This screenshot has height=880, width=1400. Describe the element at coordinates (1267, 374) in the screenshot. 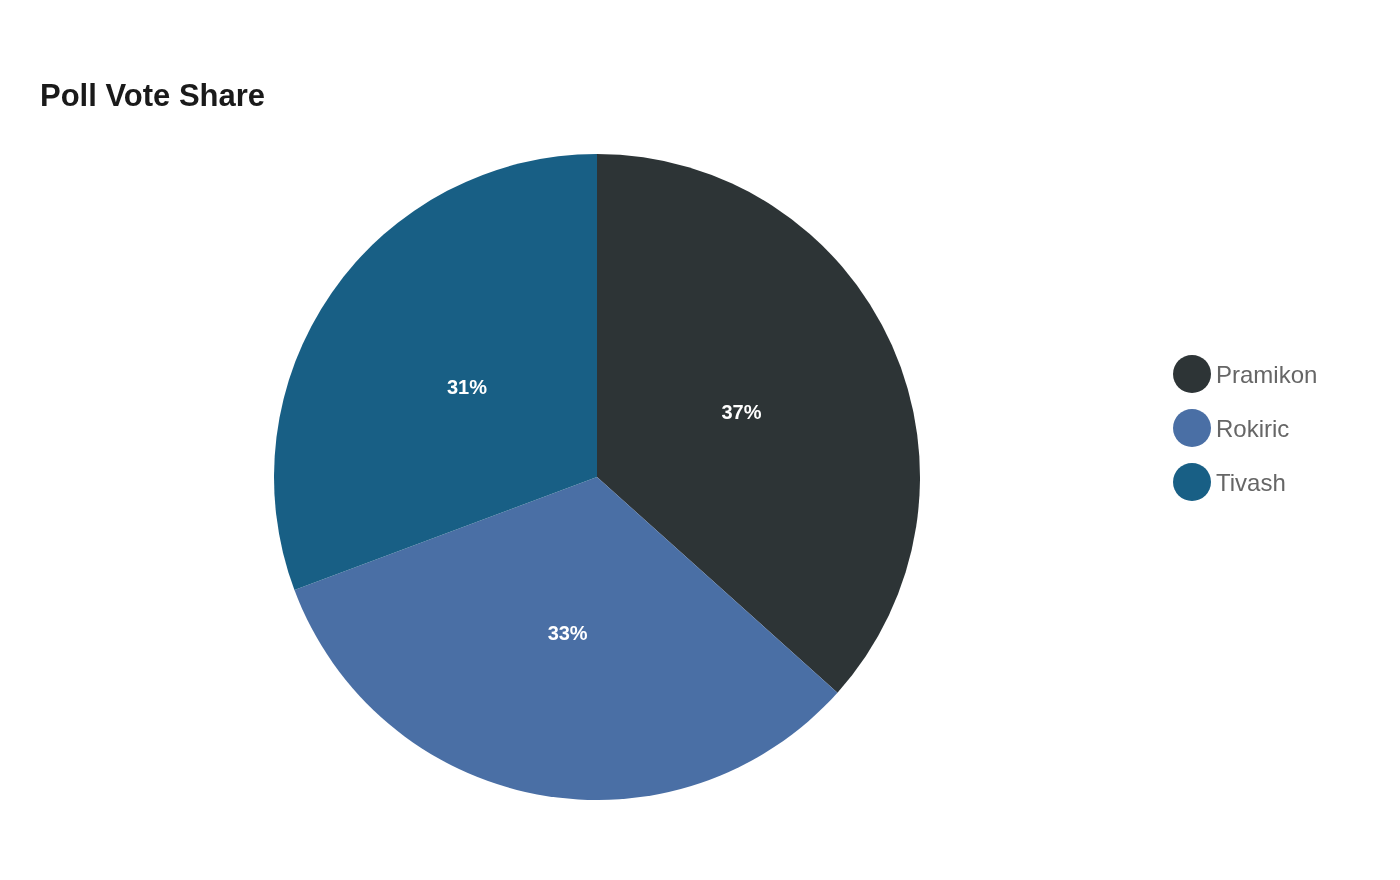

I see `legend-label: Pramikon` at that location.